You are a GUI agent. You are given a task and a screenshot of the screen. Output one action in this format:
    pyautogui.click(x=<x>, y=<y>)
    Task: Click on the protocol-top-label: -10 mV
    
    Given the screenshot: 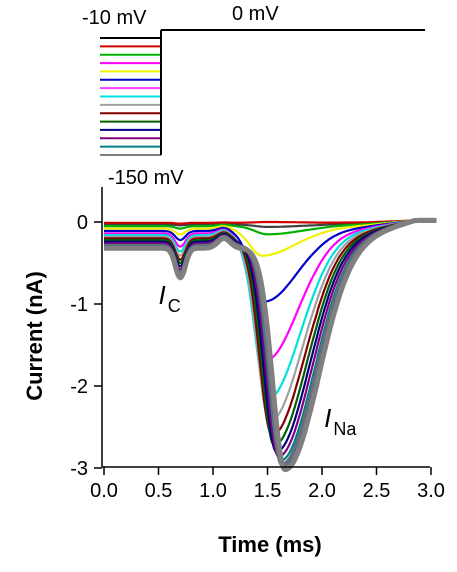 What is the action you would take?
    pyautogui.click(x=114, y=18)
    